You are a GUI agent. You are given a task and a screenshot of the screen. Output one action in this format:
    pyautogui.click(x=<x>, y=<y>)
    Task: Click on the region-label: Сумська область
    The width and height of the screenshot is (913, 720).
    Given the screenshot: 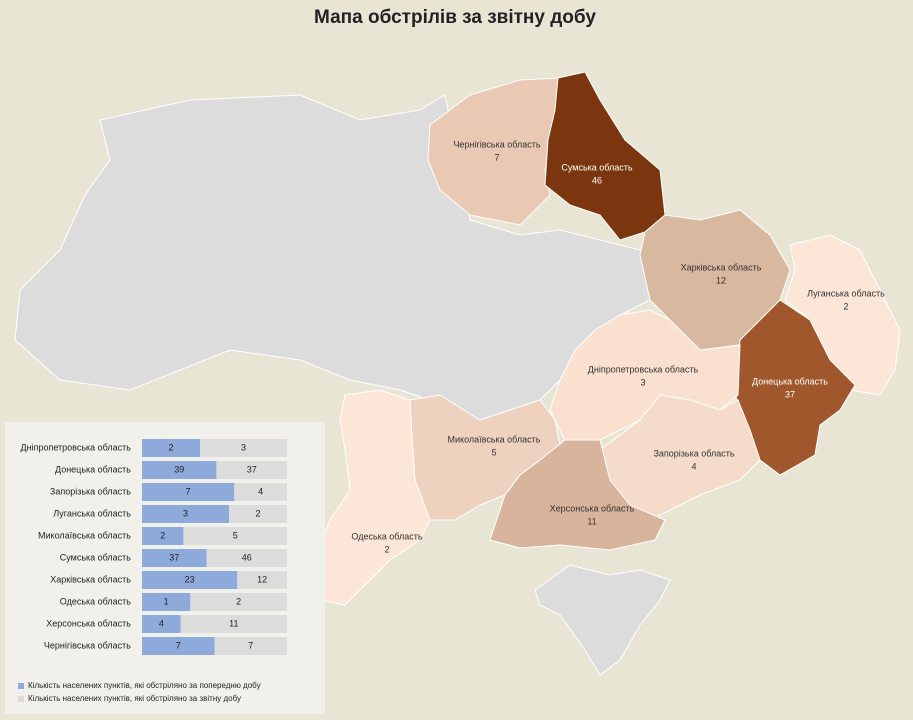 What is the action you would take?
    pyautogui.click(x=597, y=167)
    